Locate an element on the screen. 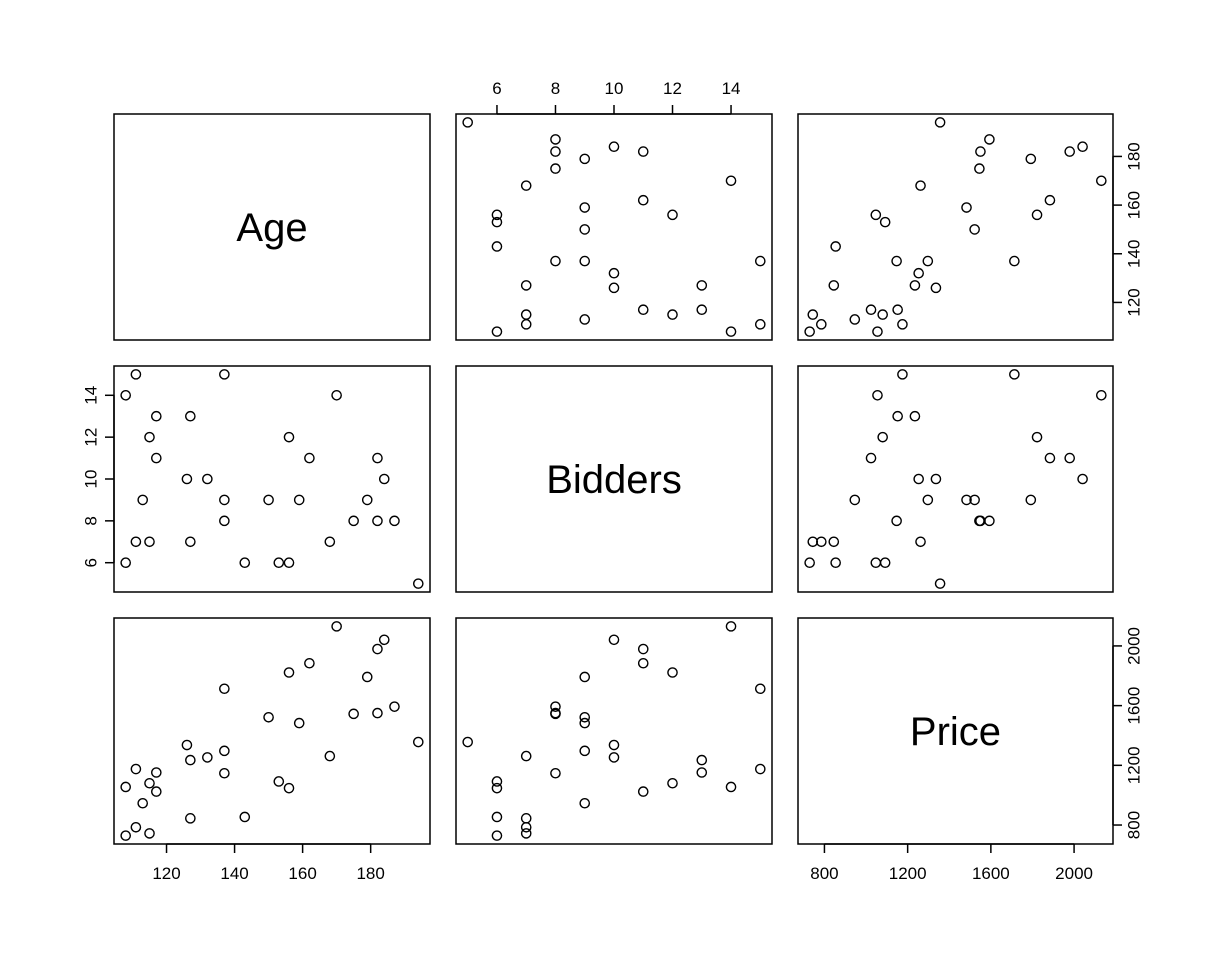  panel-frame is located at coordinates (955, 479).